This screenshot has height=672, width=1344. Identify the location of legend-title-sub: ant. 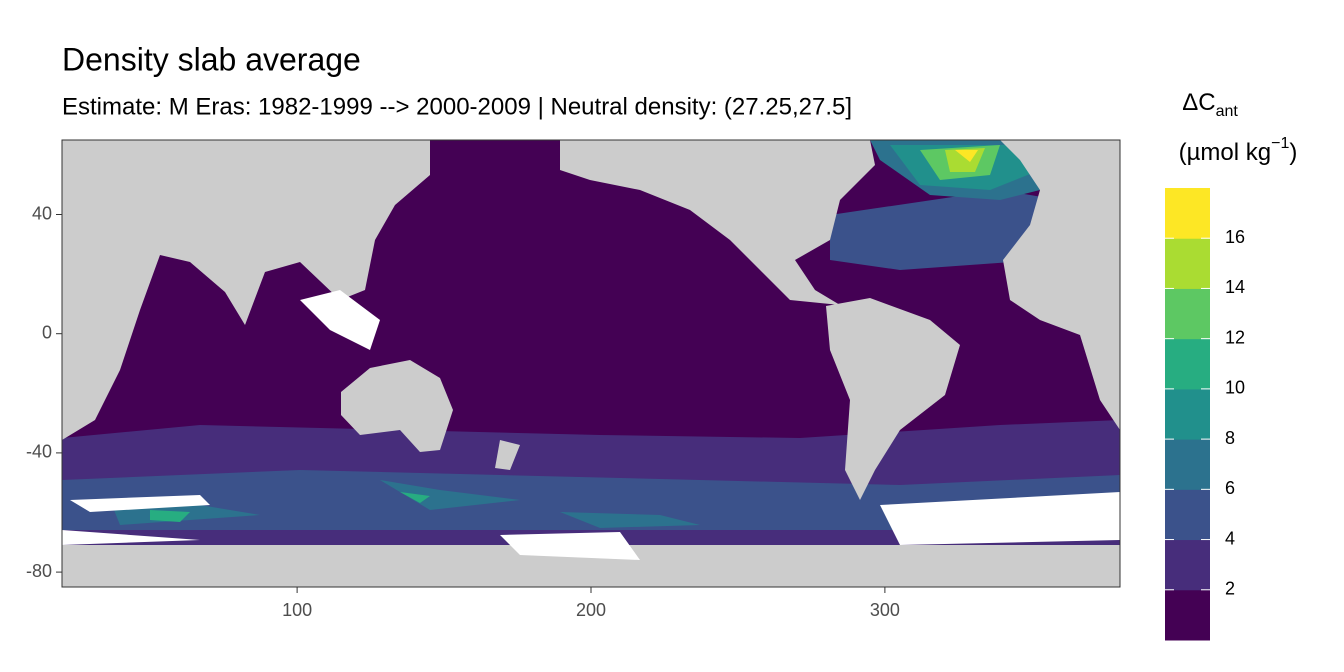
(1227, 111).